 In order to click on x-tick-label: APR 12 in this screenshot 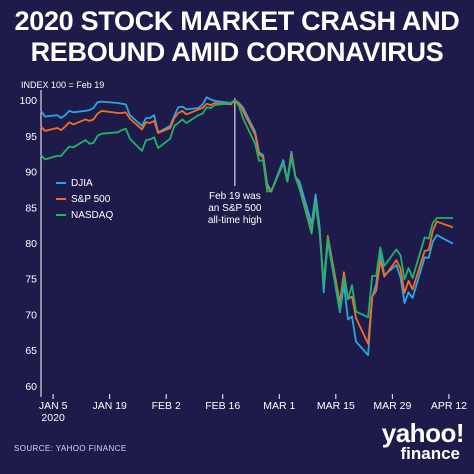, I will do `click(449, 406)`.